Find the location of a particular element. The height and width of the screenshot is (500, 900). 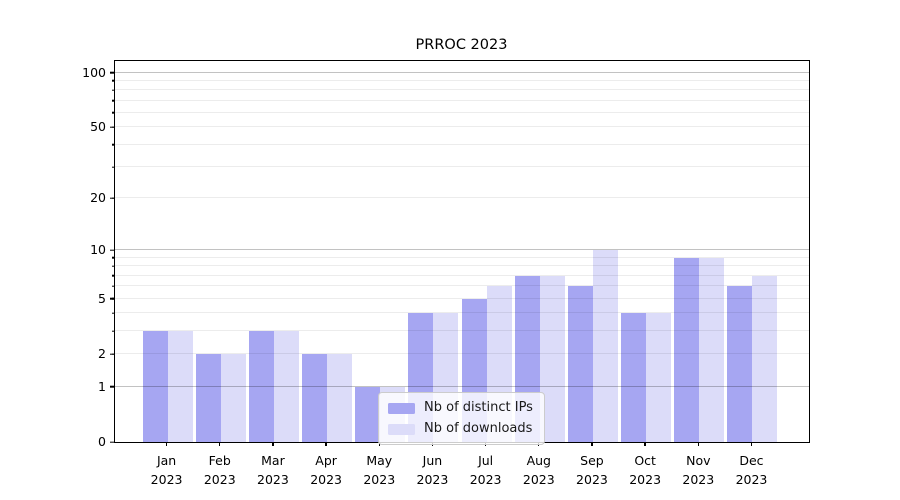

x-slot-dec: Dec 2023 is located at coordinates (751, 465).